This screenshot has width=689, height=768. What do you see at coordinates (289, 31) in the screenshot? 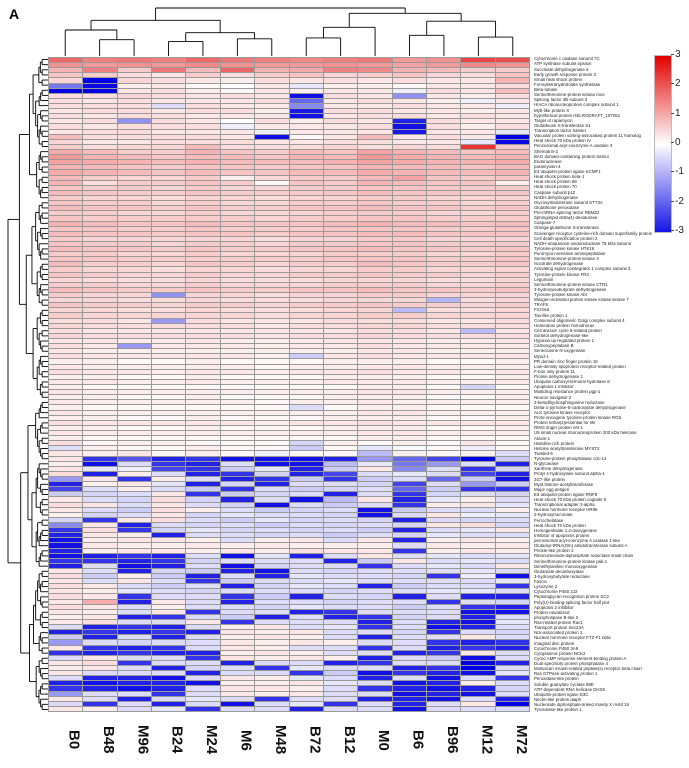
I see `column-dendrogram` at bounding box center [289, 31].